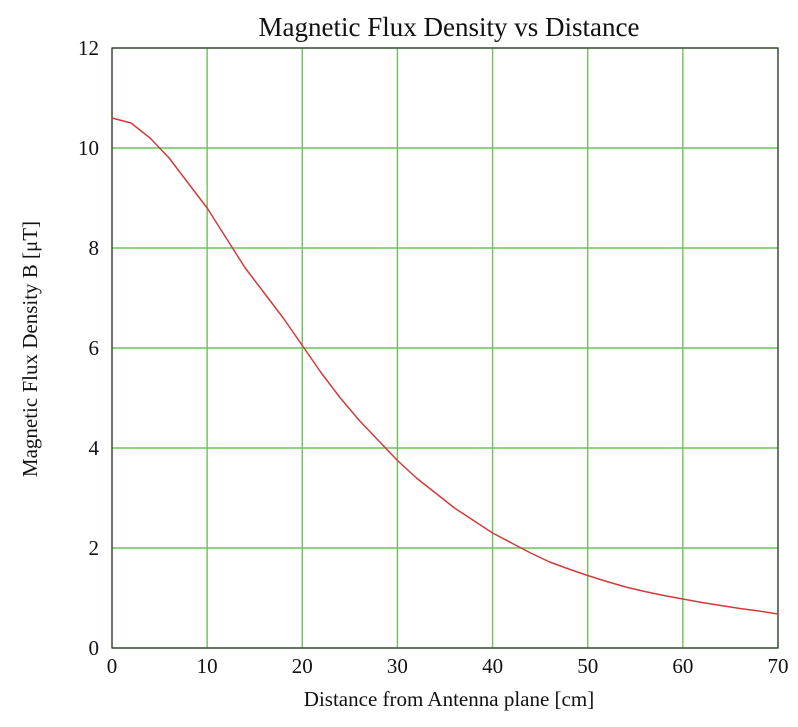  I want to click on x-tick-label: 20, so click(302, 666).